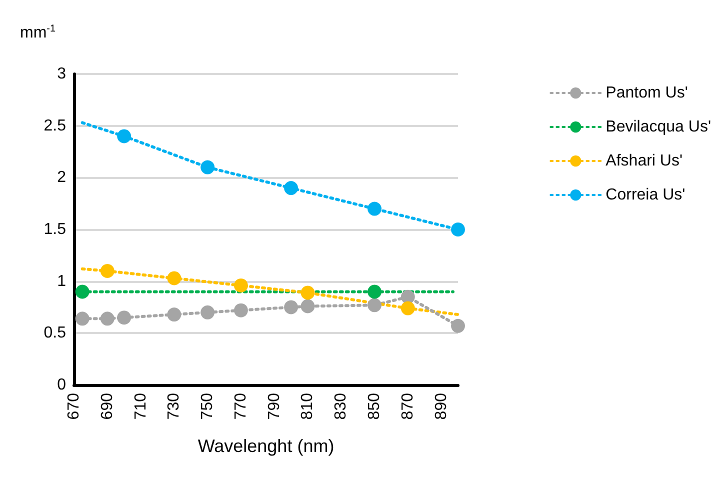 The height and width of the screenshot is (477, 724). I want to click on x-tick-label: 870, so click(407, 406).